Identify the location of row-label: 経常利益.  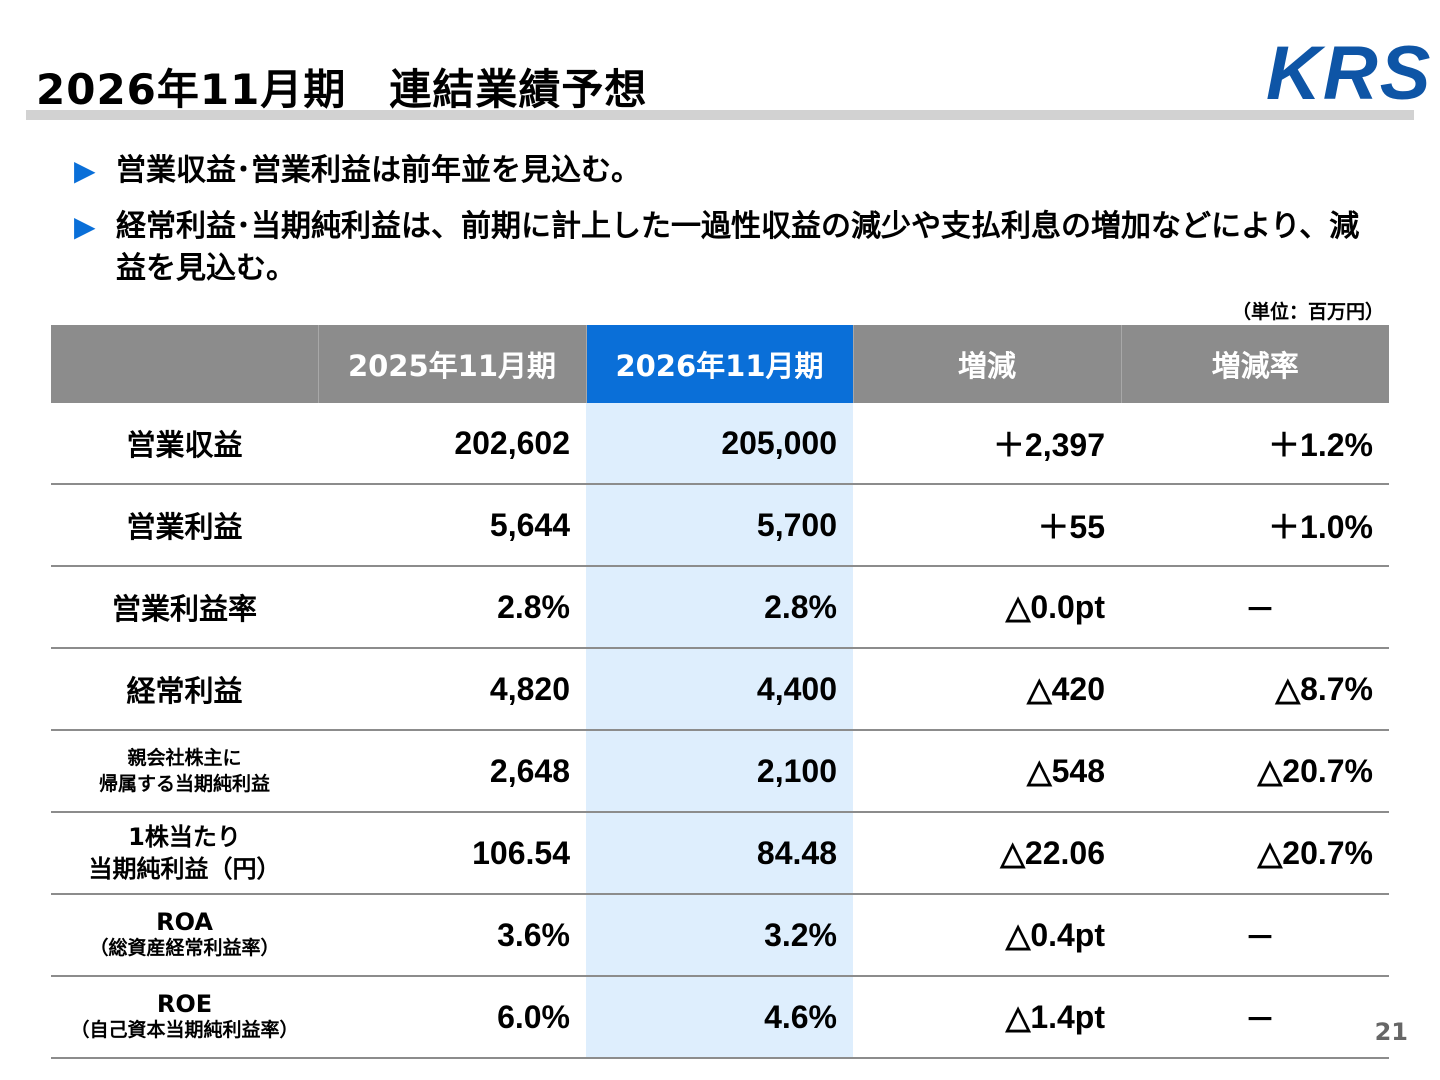
(184, 689).